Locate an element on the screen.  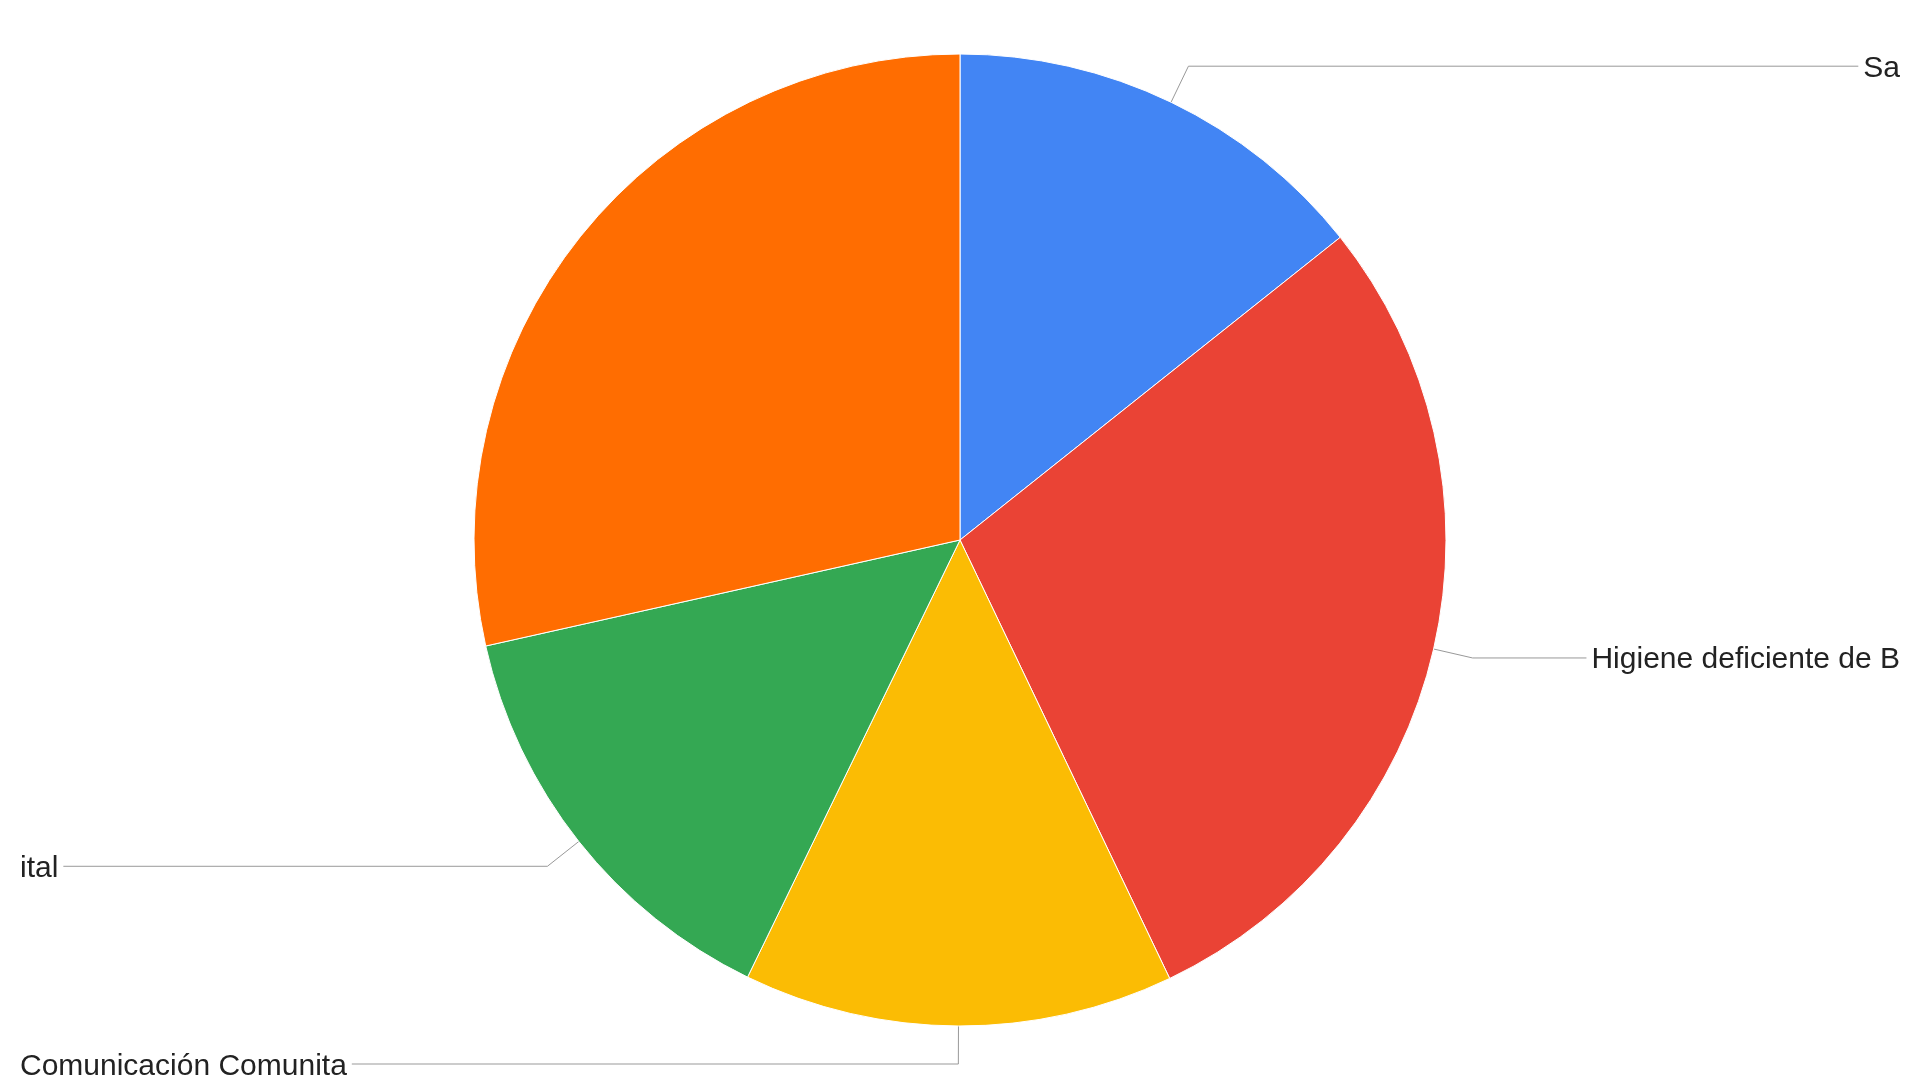
slice-label: Higiene deficiente de B is located at coordinates (1745, 658).